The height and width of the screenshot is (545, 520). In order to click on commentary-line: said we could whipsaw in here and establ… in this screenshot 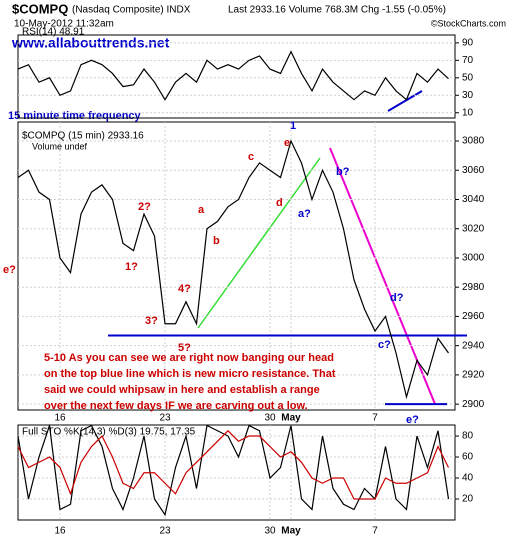, I will do `click(182, 390)`.